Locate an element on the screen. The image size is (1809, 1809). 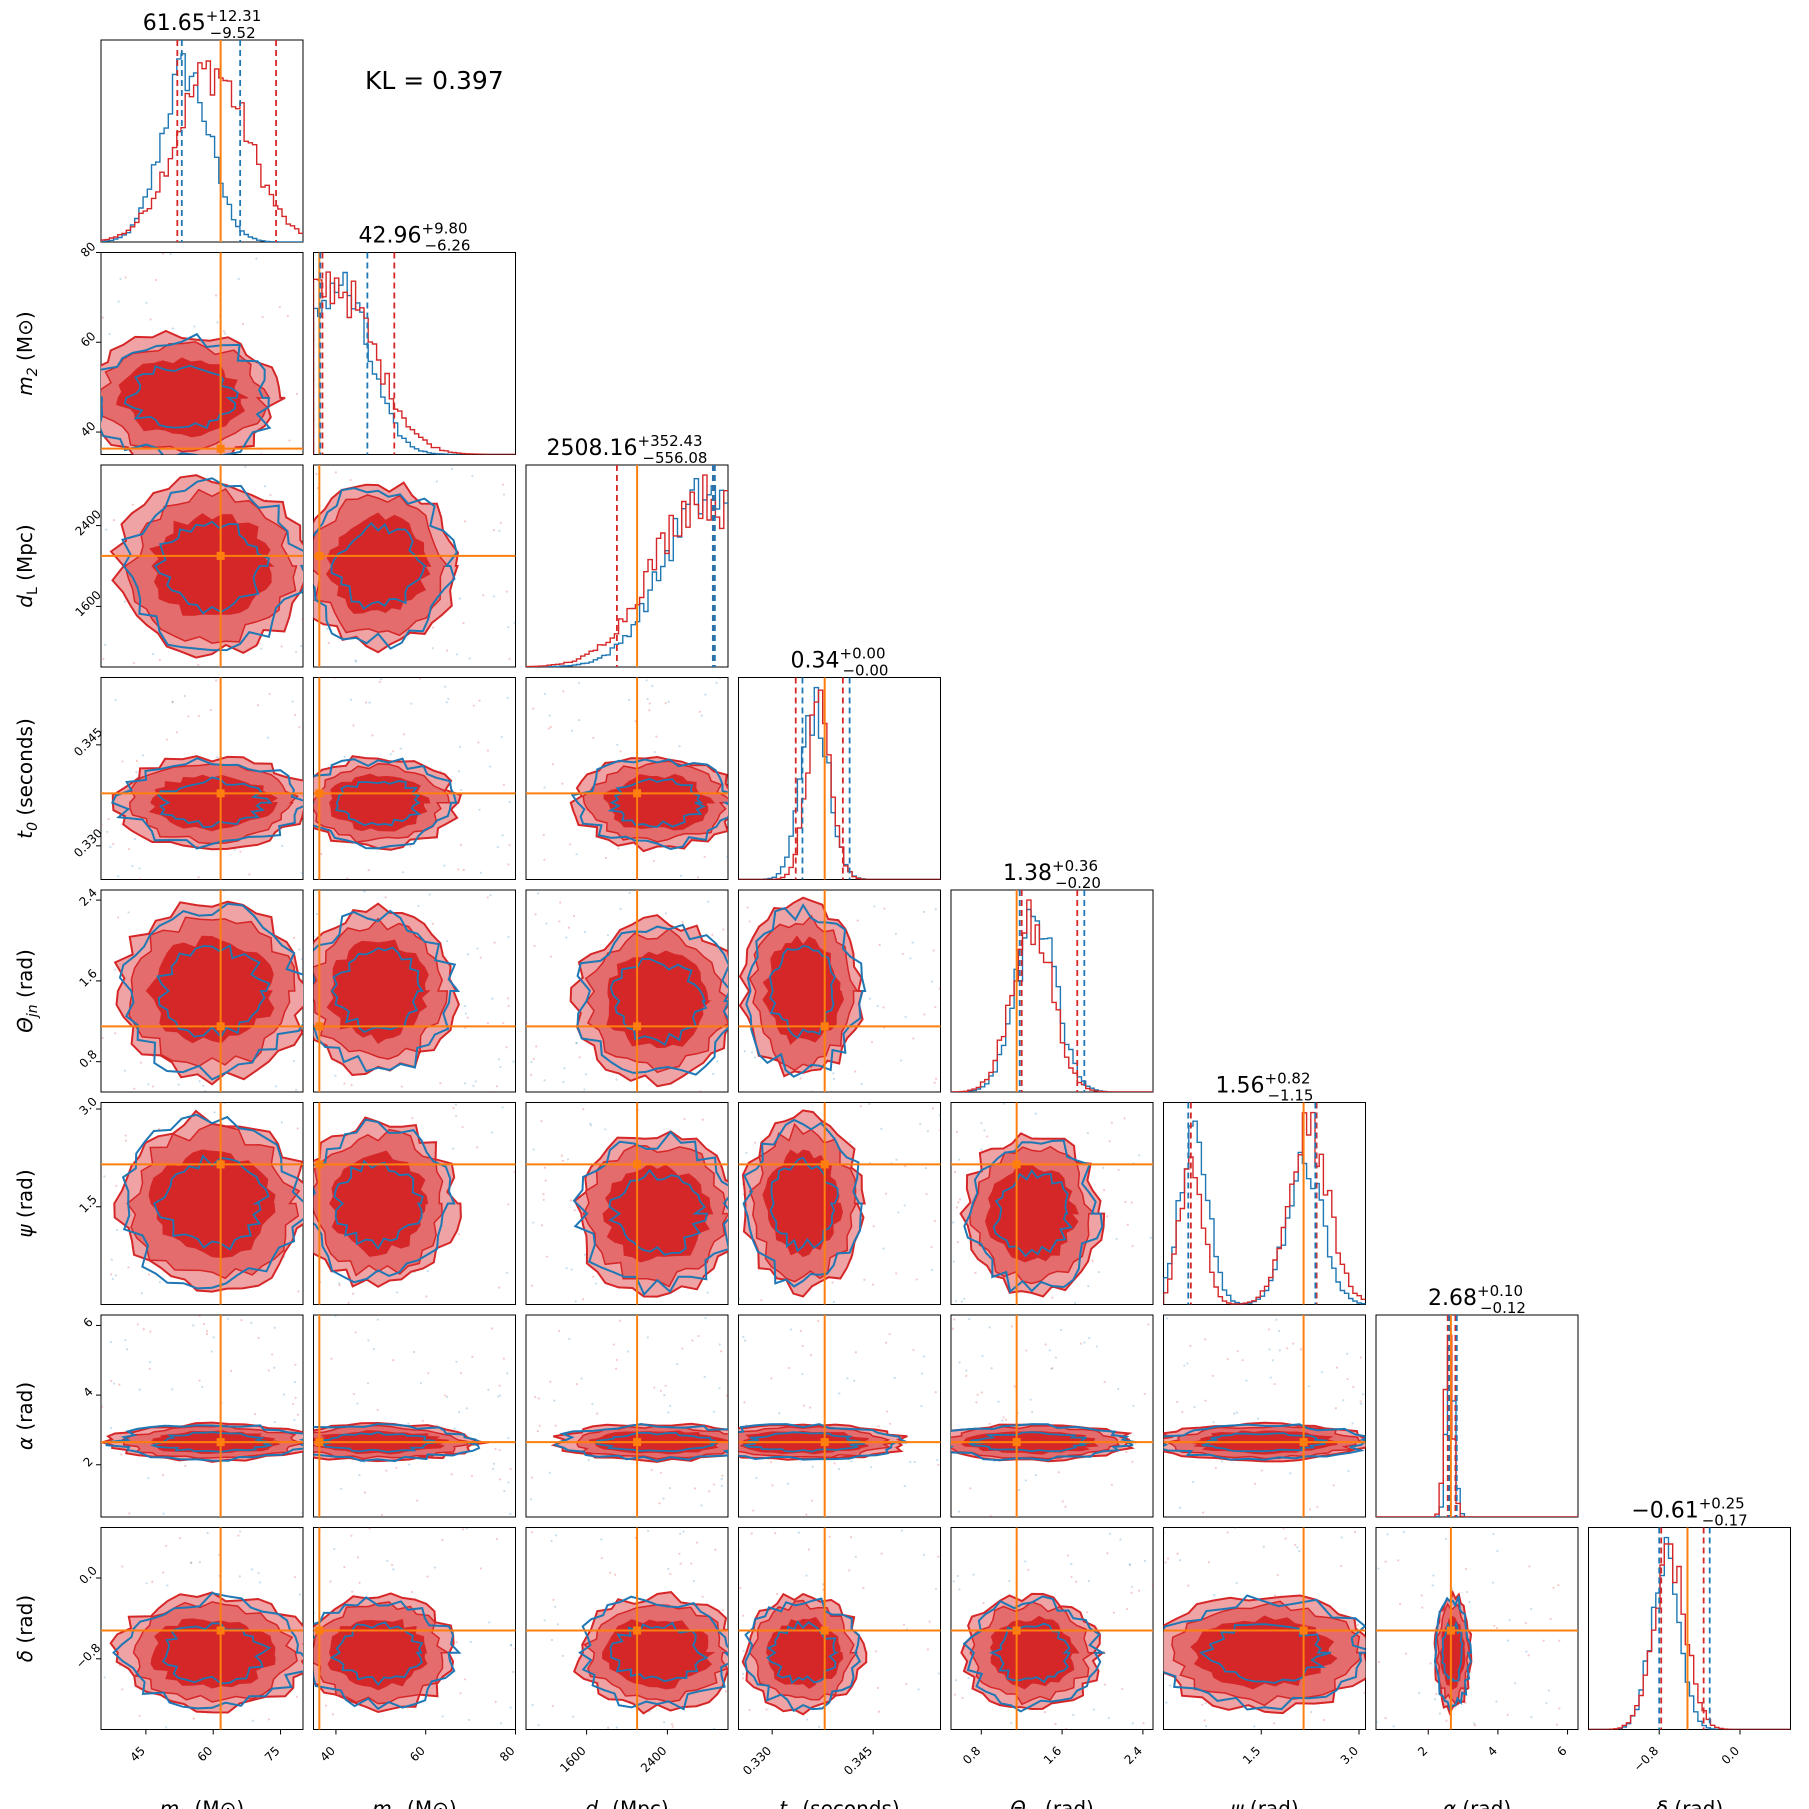
y-tick-label: 40 is located at coordinates (88, 429).